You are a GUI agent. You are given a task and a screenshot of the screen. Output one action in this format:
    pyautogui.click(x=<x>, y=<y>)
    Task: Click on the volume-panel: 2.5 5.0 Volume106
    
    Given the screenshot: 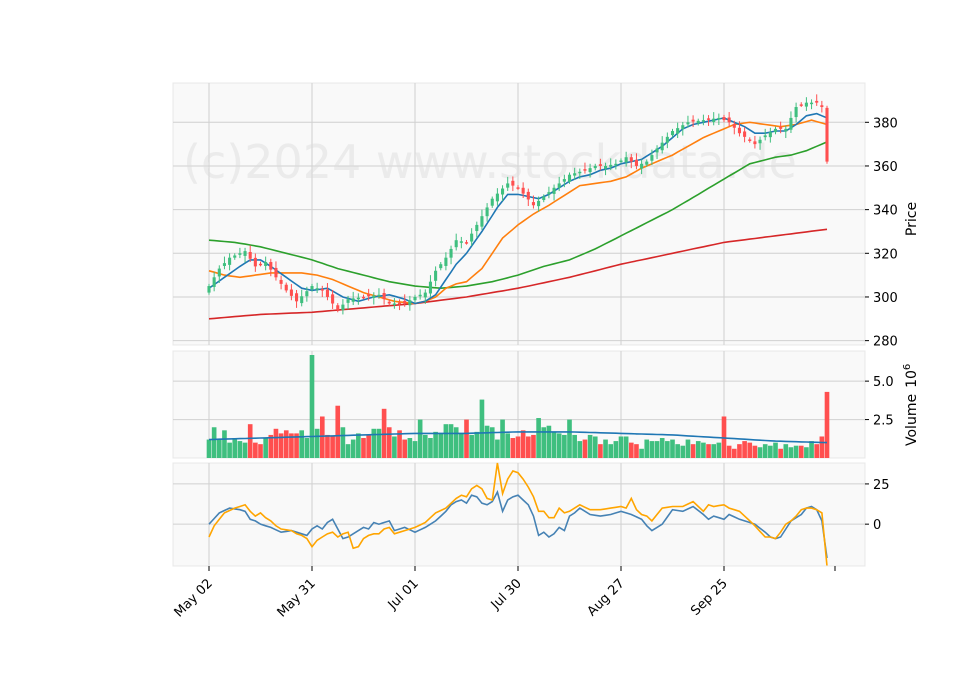 What is the action you would take?
    pyautogui.click(x=546, y=404)
    